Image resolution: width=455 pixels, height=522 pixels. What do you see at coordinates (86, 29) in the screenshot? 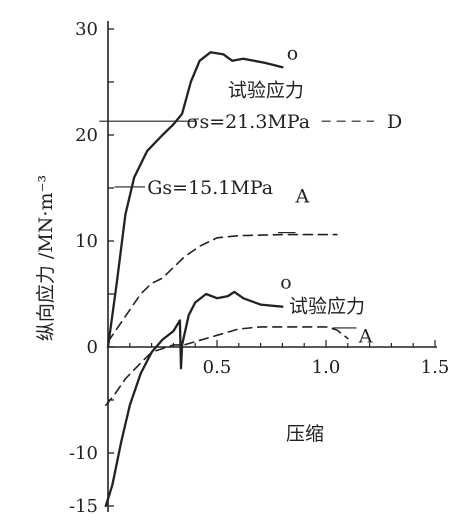
I see `y-tick-label: 30` at bounding box center [86, 29].